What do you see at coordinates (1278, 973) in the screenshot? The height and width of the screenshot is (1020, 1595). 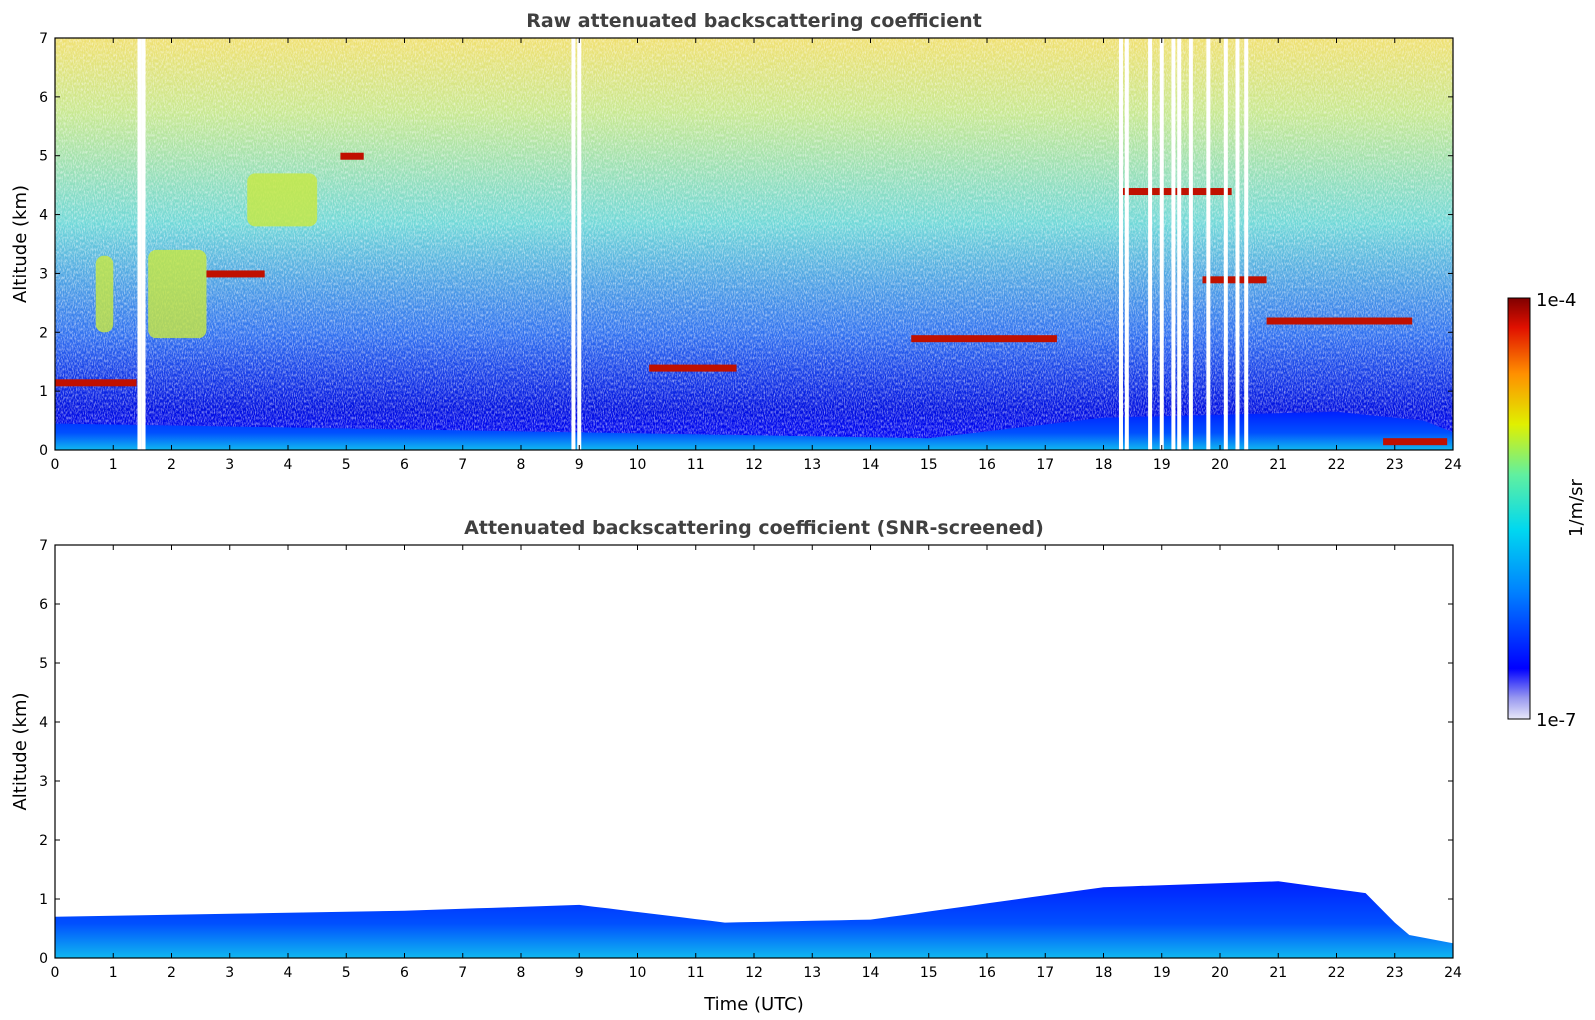 I see `x-tick-label: 21` at bounding box center [1278, 973].